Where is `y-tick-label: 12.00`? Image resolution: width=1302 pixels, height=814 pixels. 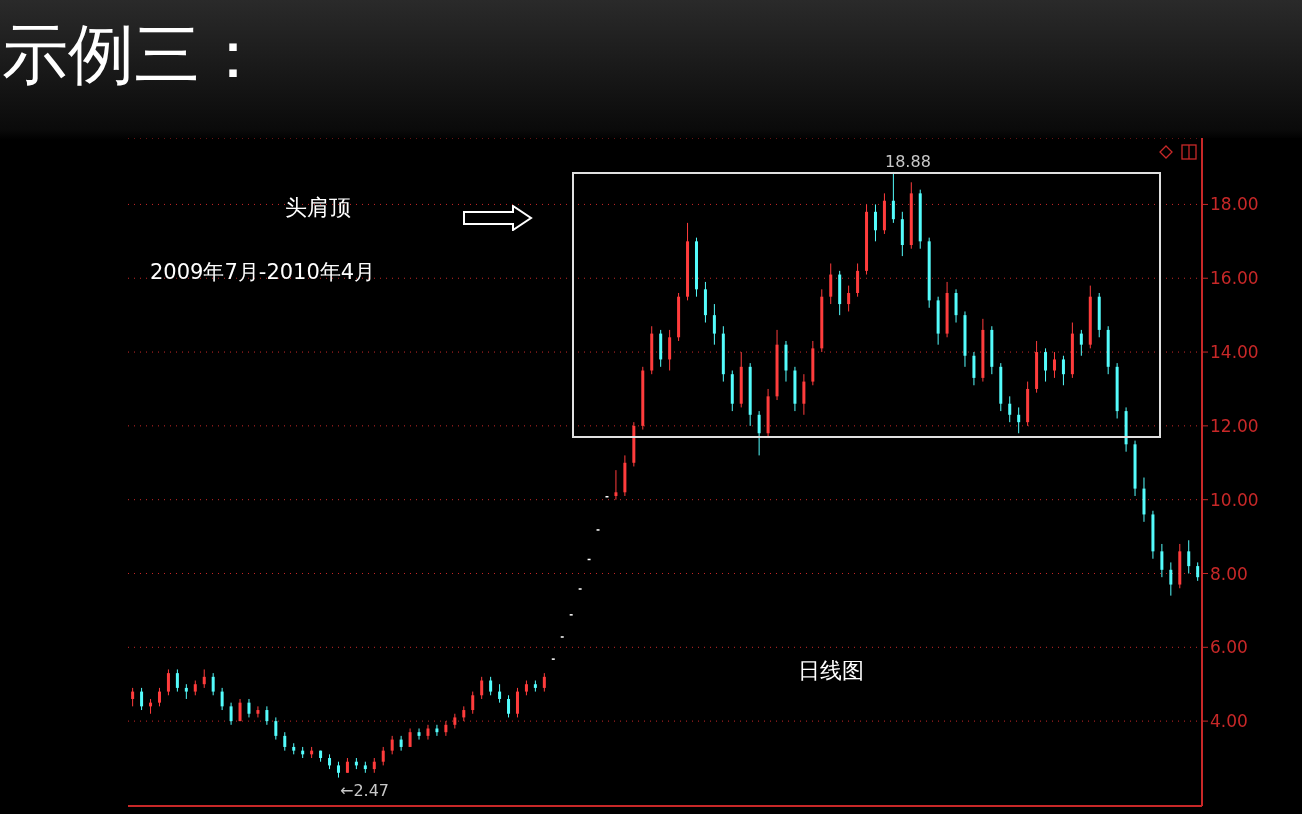
y-tick-label: 12.00 is located at coordinates (1234, 425).